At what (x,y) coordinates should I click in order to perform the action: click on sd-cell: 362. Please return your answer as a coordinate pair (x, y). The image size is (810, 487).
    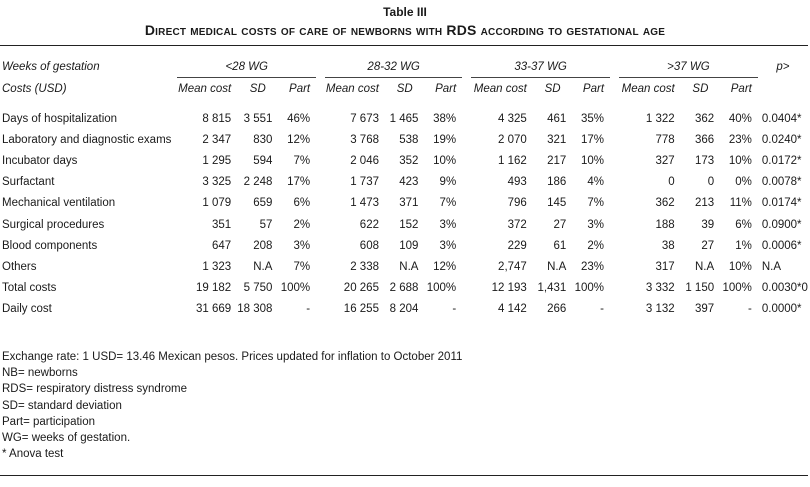
    Looking at the image, I should click on (704, 118).